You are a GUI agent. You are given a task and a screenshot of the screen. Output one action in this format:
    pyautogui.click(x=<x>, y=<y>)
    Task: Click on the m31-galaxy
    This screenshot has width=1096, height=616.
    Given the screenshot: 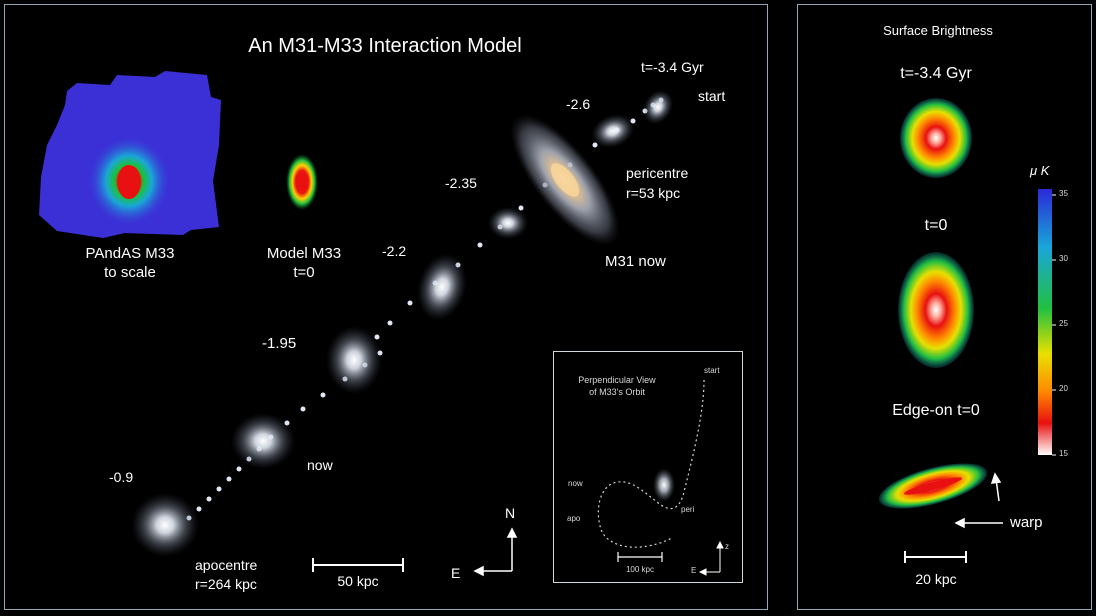 What is the action you would take?
    pyautogui.click(x=565, y=180)
    